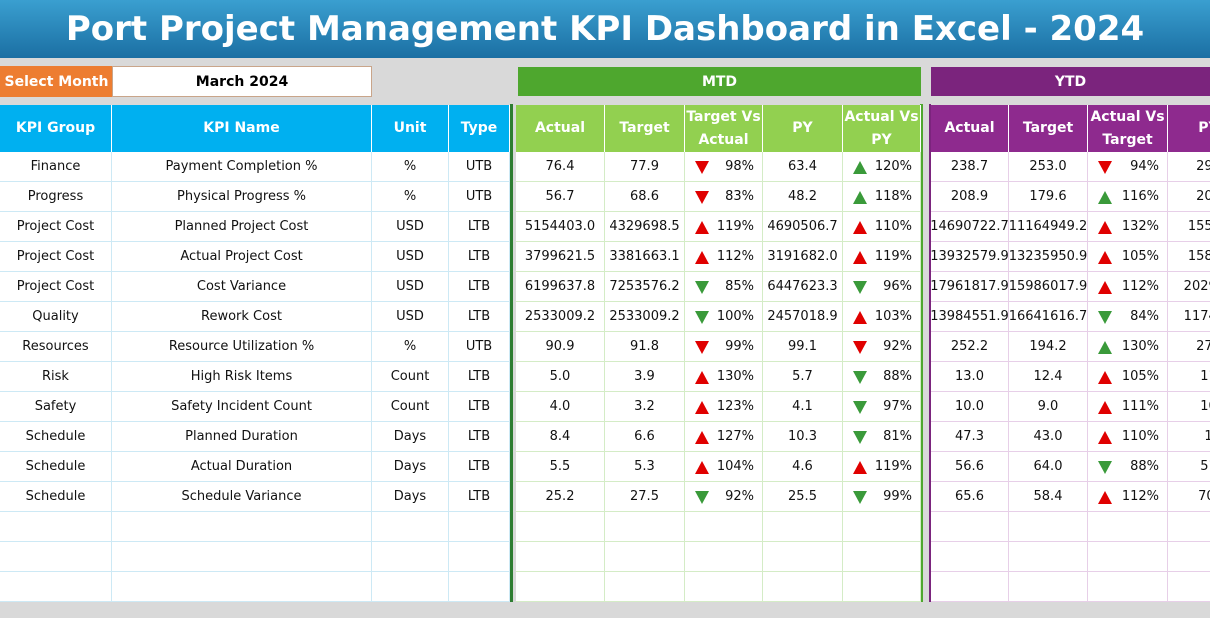 Image resolution: width=1210 pixels, height=618 pixels. What do you see at coordinates (1189, 197) in the screenshot?
I see `table-cell: 209` at bounding box center [1189, 197].